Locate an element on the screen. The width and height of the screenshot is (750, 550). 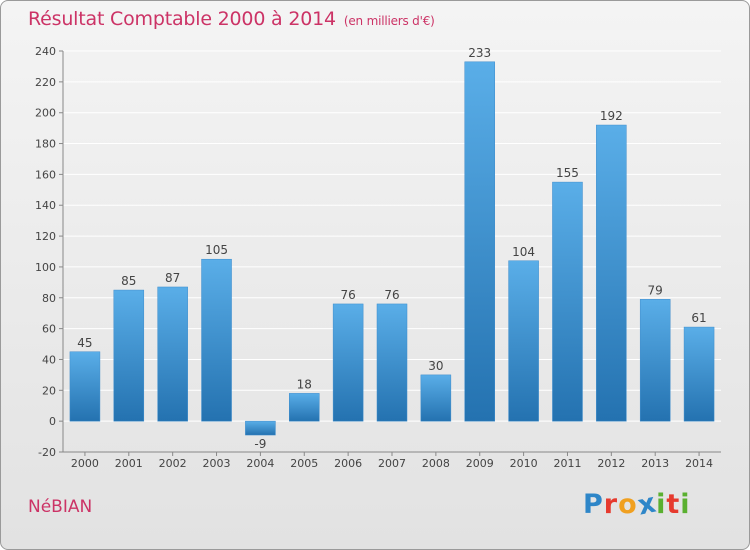
data-label: 79 is located at coordinates (655, 290).